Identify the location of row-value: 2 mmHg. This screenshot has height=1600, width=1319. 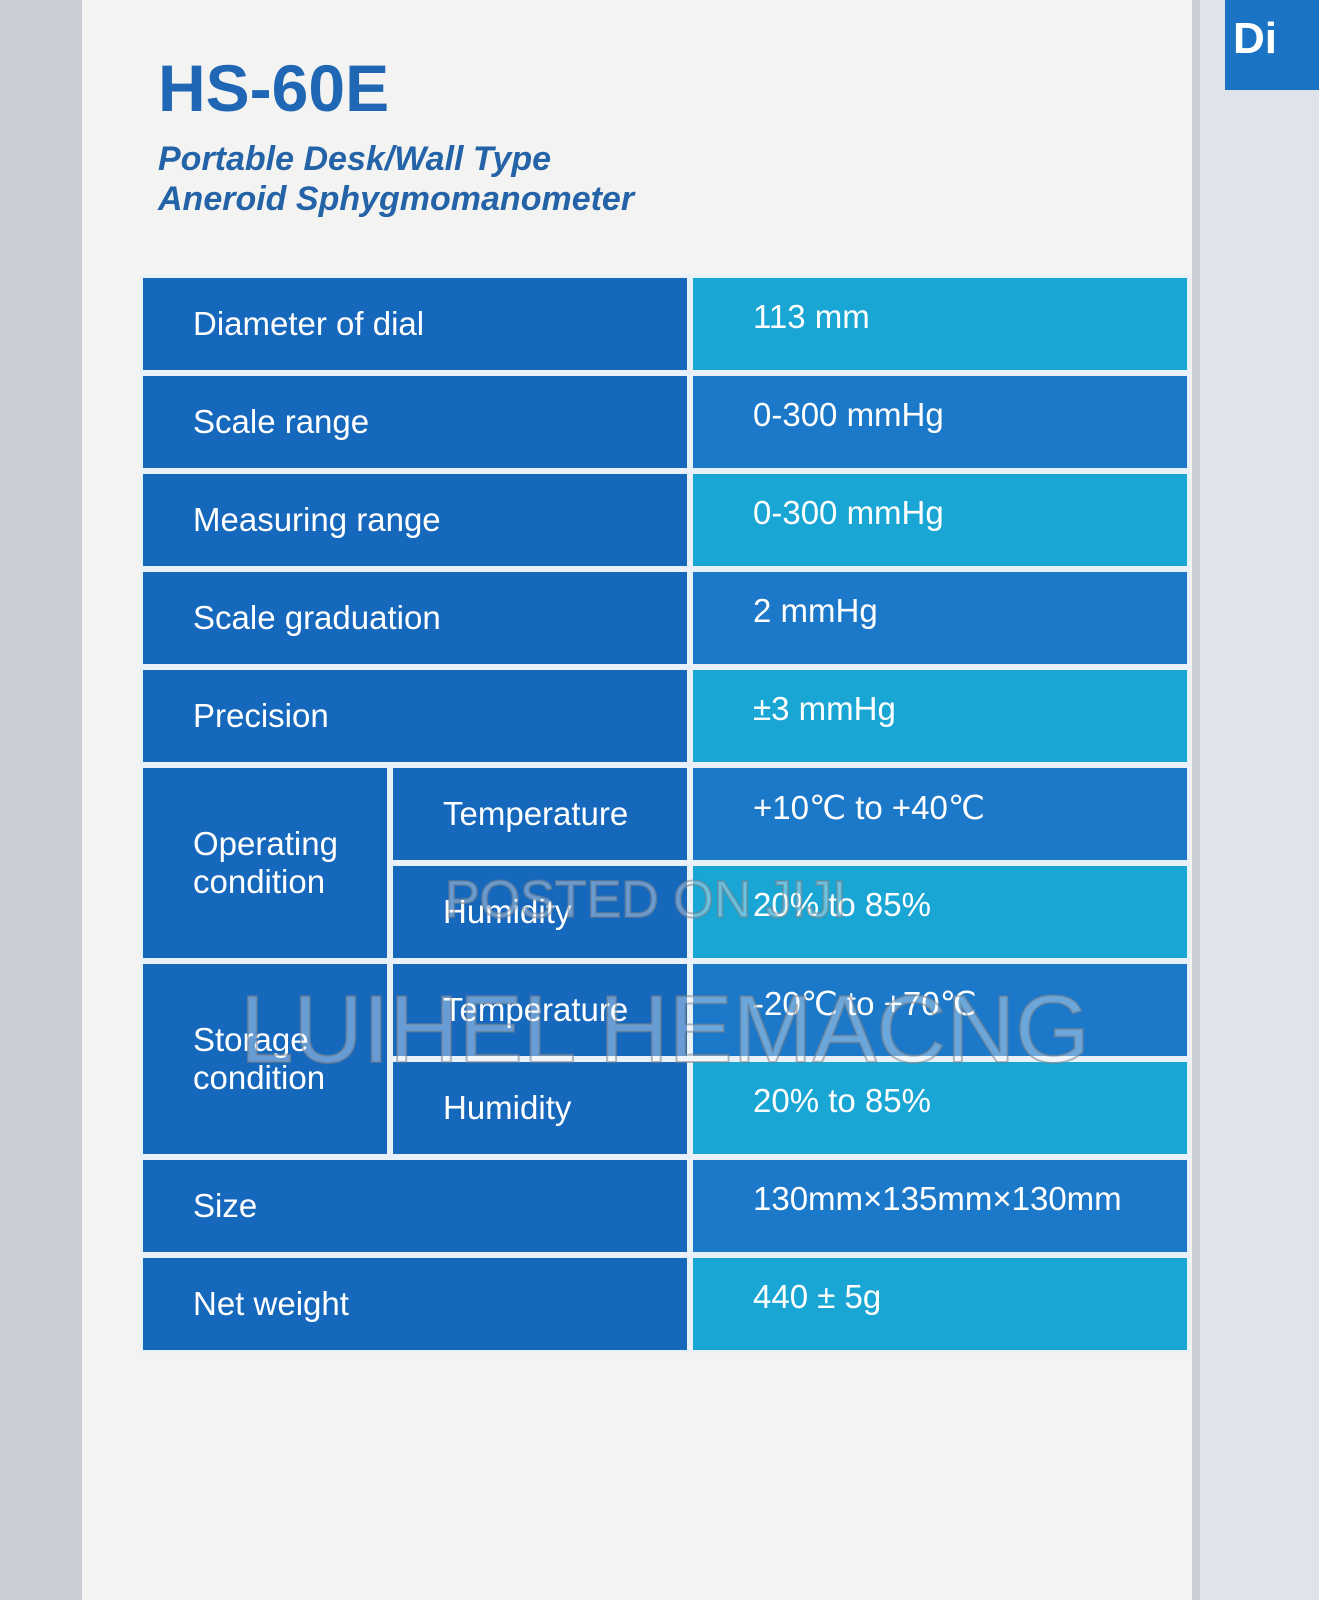
(940, 618).